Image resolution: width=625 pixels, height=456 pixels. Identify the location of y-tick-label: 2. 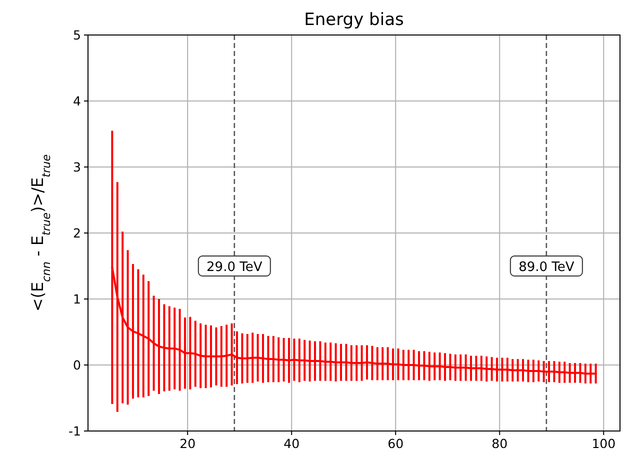
(77, 233).